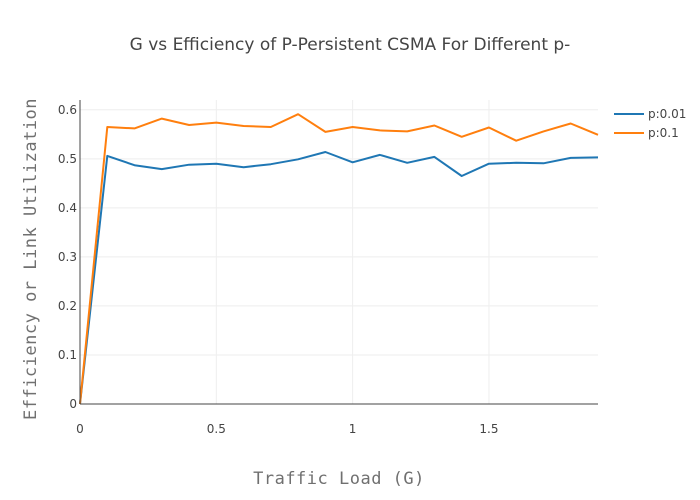 The width and height of the screenshot is (700, 500). I want to click on y-tick-label: 0, so click(73, 404).